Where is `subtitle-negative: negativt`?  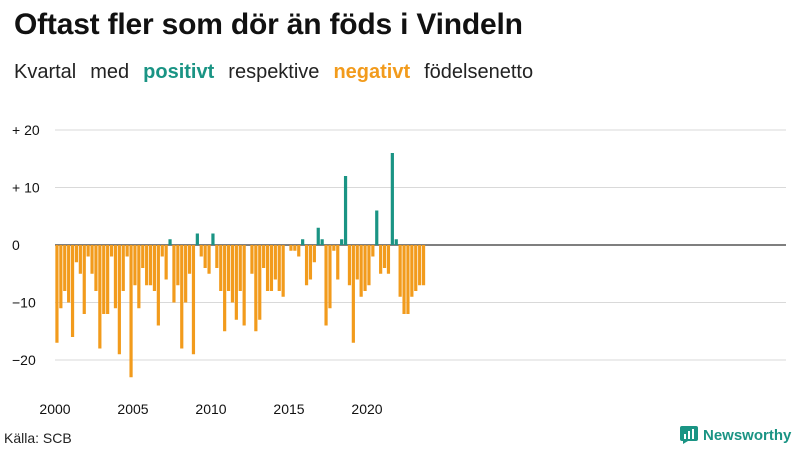 subtitle-negative: negativt is located at coordinates (372, 72).